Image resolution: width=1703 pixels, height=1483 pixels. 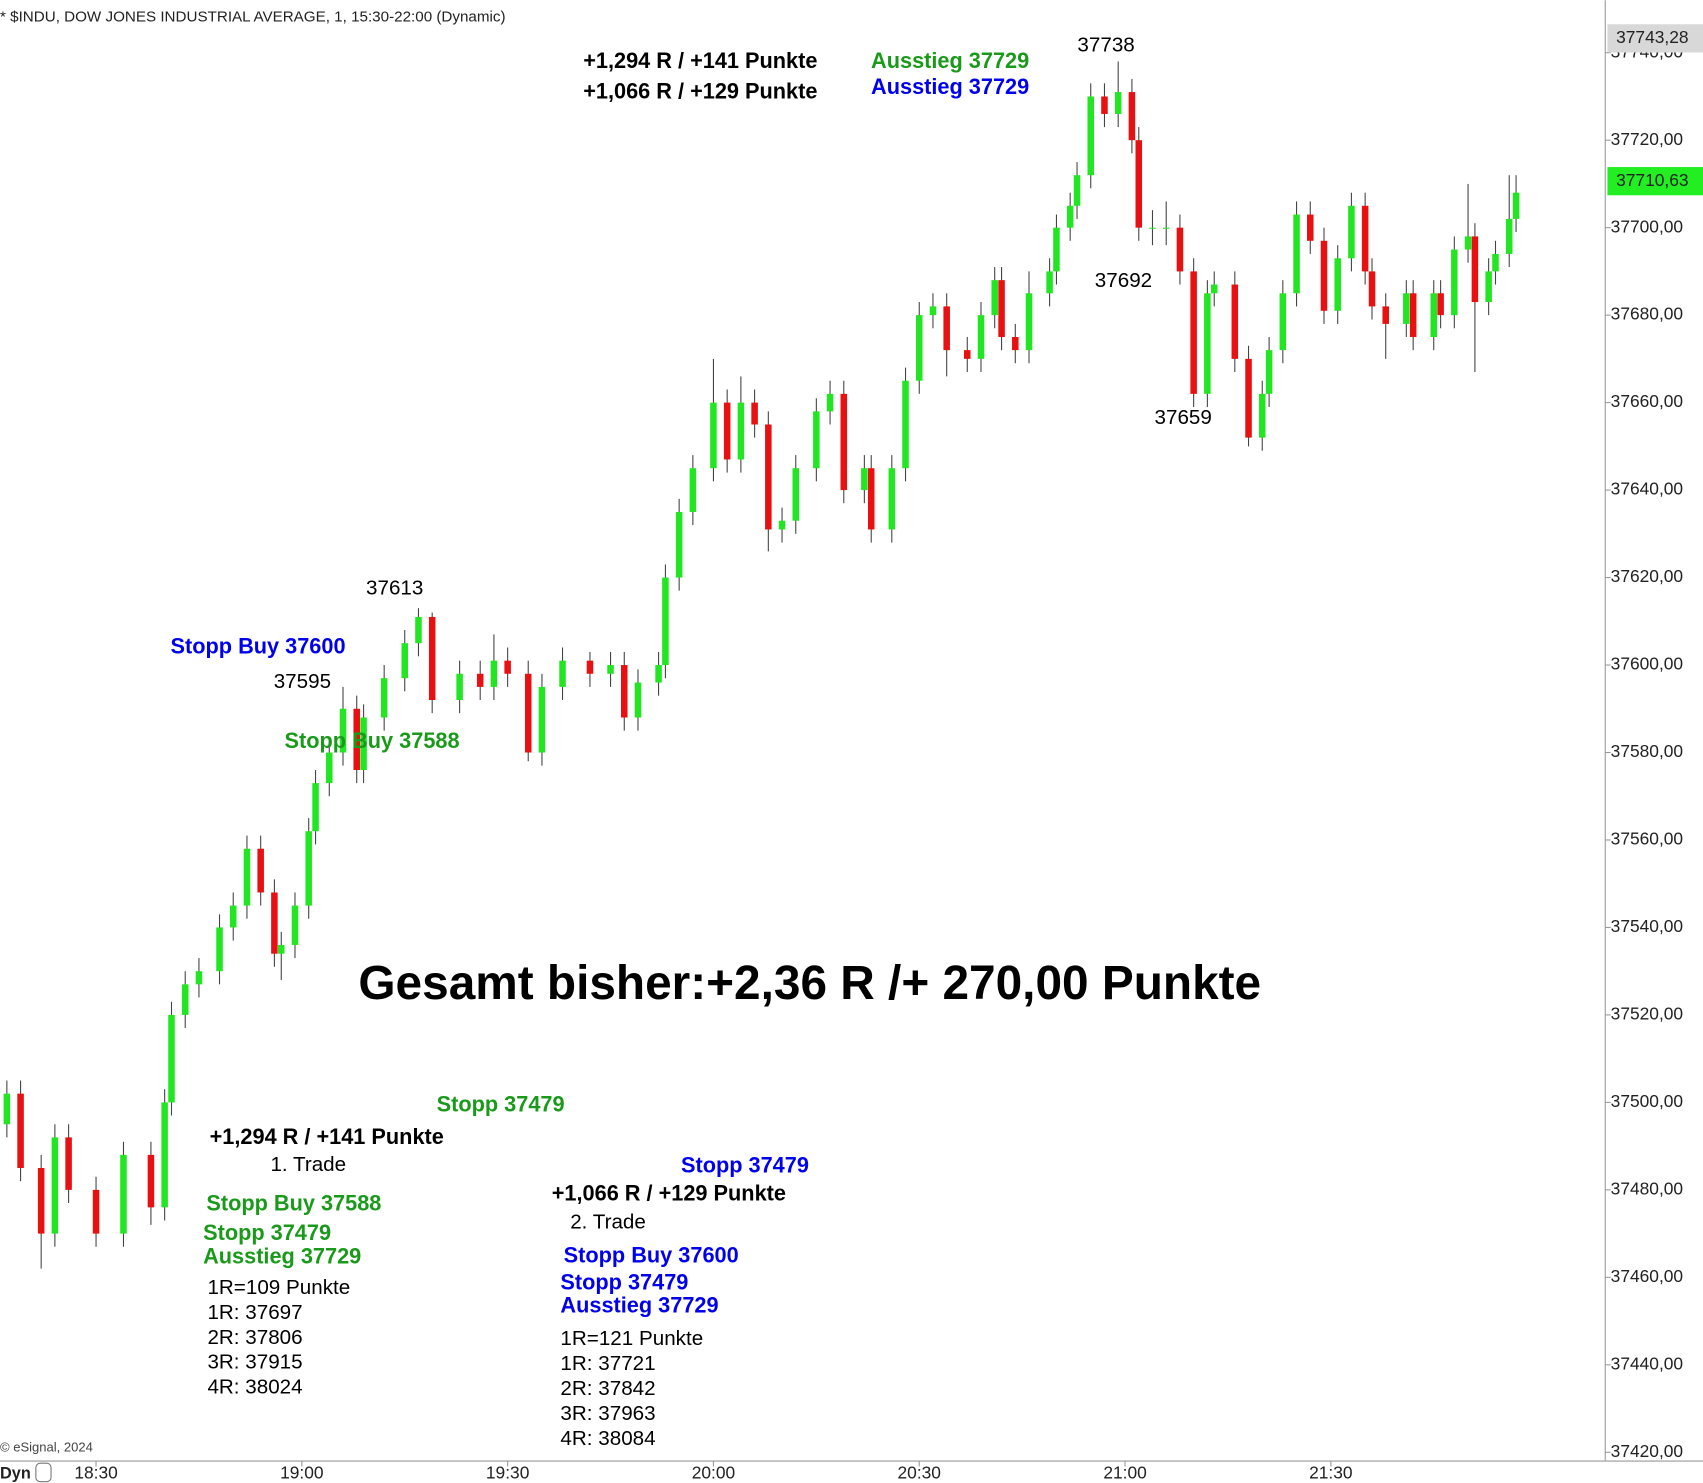 I want to click on annotation: +1,066 R / +129 Punkte, so click(x=669, y=1193).